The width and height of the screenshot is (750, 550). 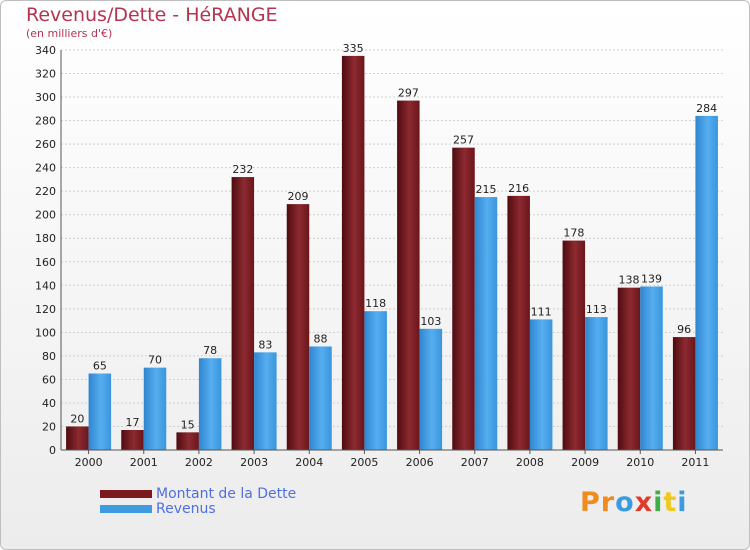 I want to click on data-label: 139, so click(x=651, y=278).